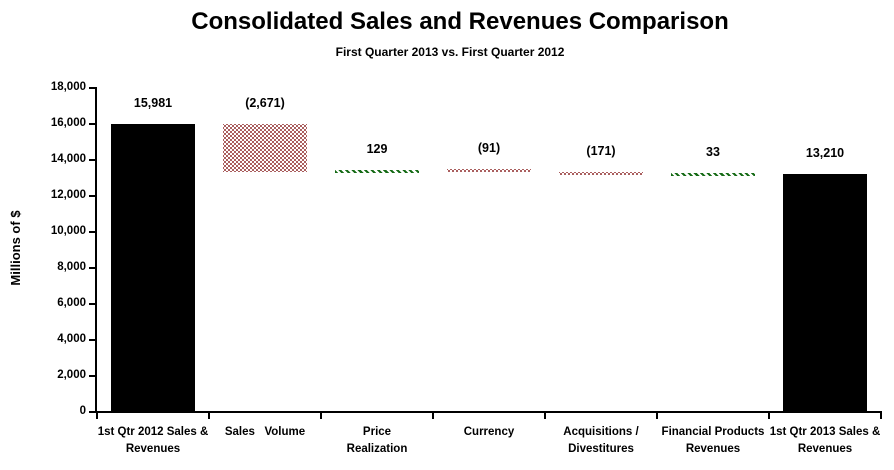 Image resolution: width=894 pixels, height=470 pixels. What do you see at coordinates (82, 411) in the screenshot?
I see `y-axis-label: 0` at bounding box center [82, 411].